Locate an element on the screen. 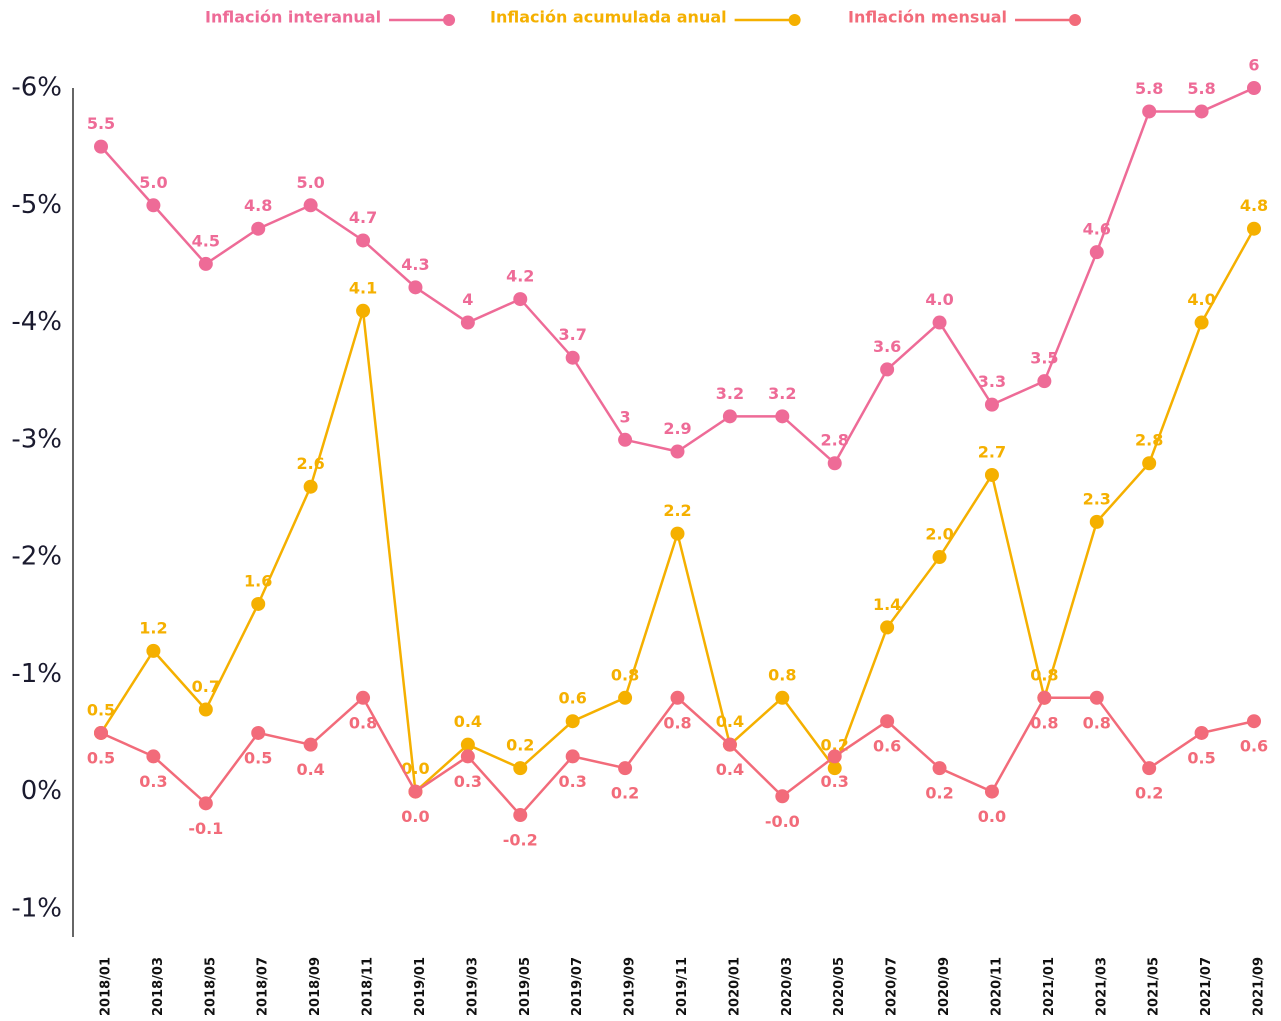  data-label: 2.0 is located at coordinates (939, 534).